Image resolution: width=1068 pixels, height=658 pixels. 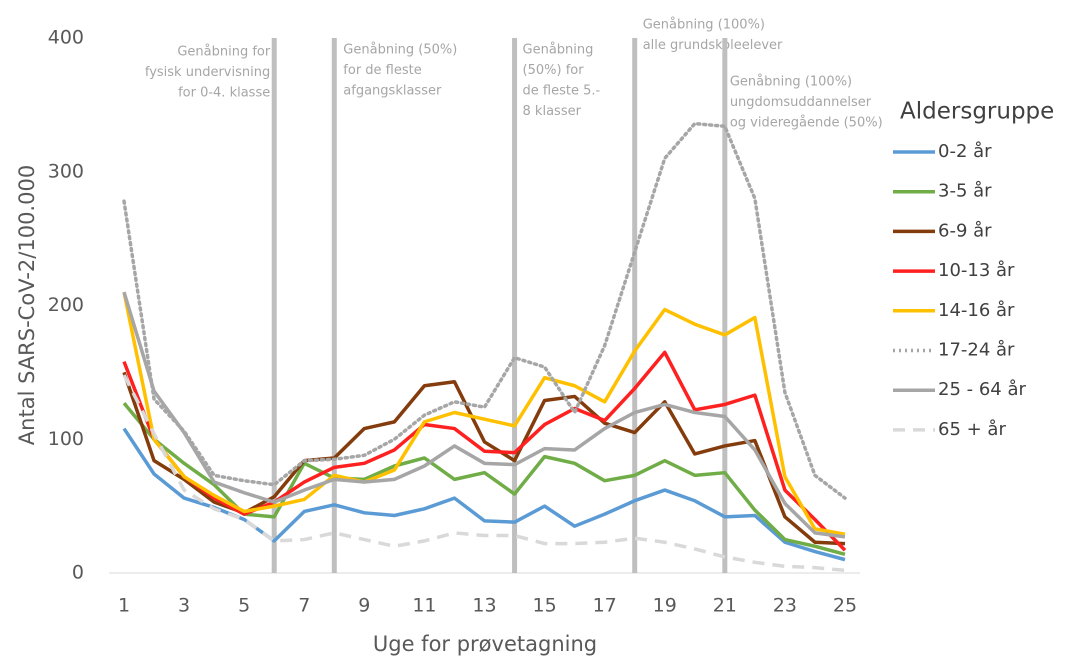 What do you see at coordinates (558, 50) in the screenshot?
I see `annotation-text: Genåbning` at bounding box center [558, 50].